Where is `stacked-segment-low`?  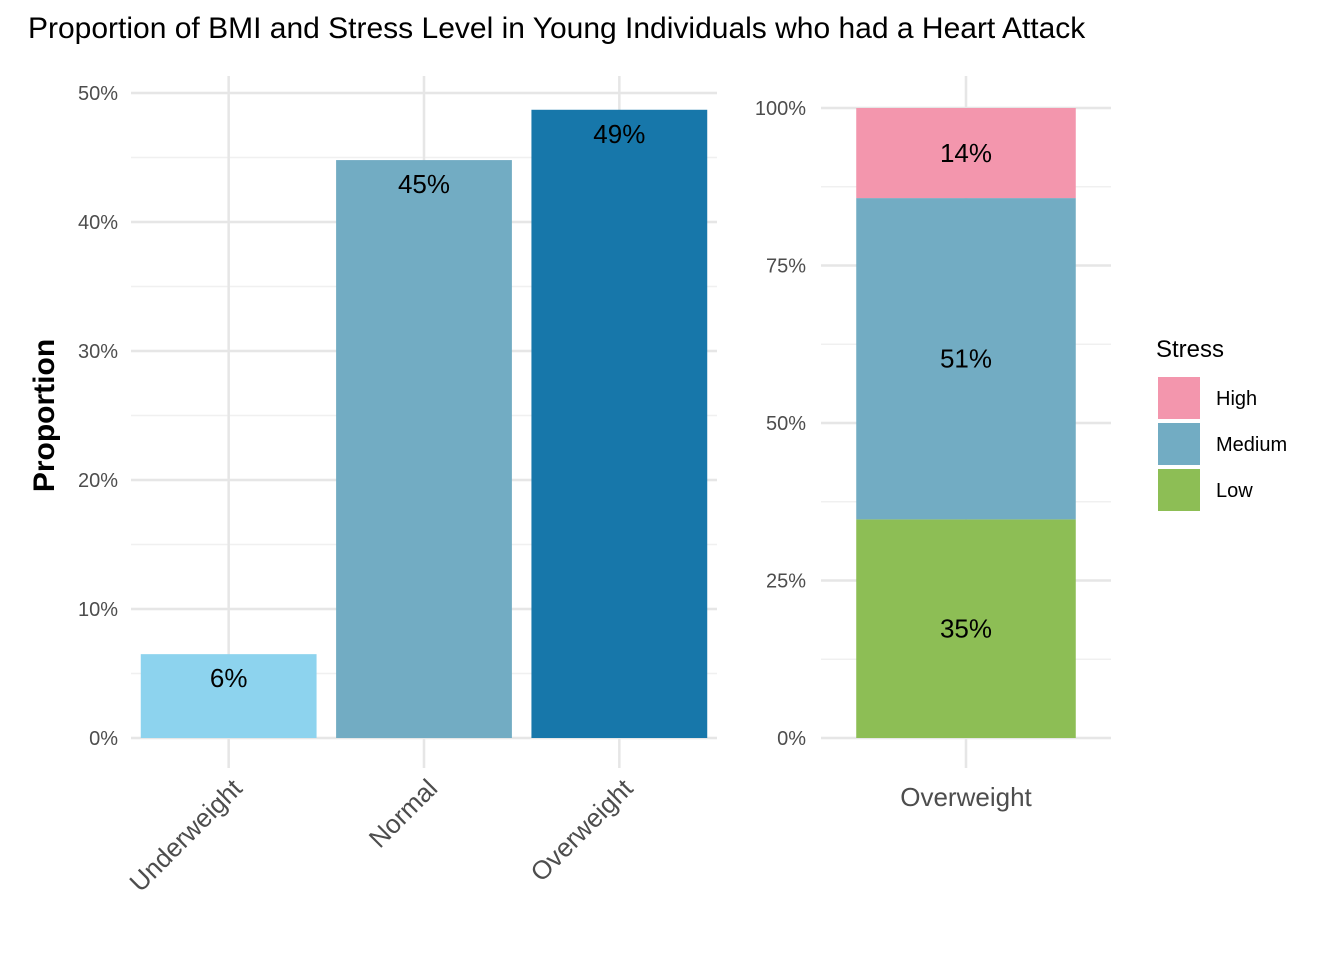
stacked-segment-low is located at coordinates (966, 628).